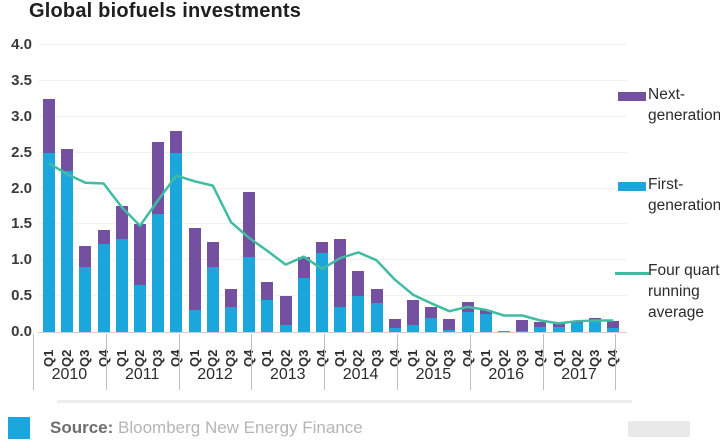 The height and width of the screenshot is (446, 720). Describe the element at coordinates (230, 358) in the screenshot. I see `x-tick-2012-Q3: Q3` at that location.